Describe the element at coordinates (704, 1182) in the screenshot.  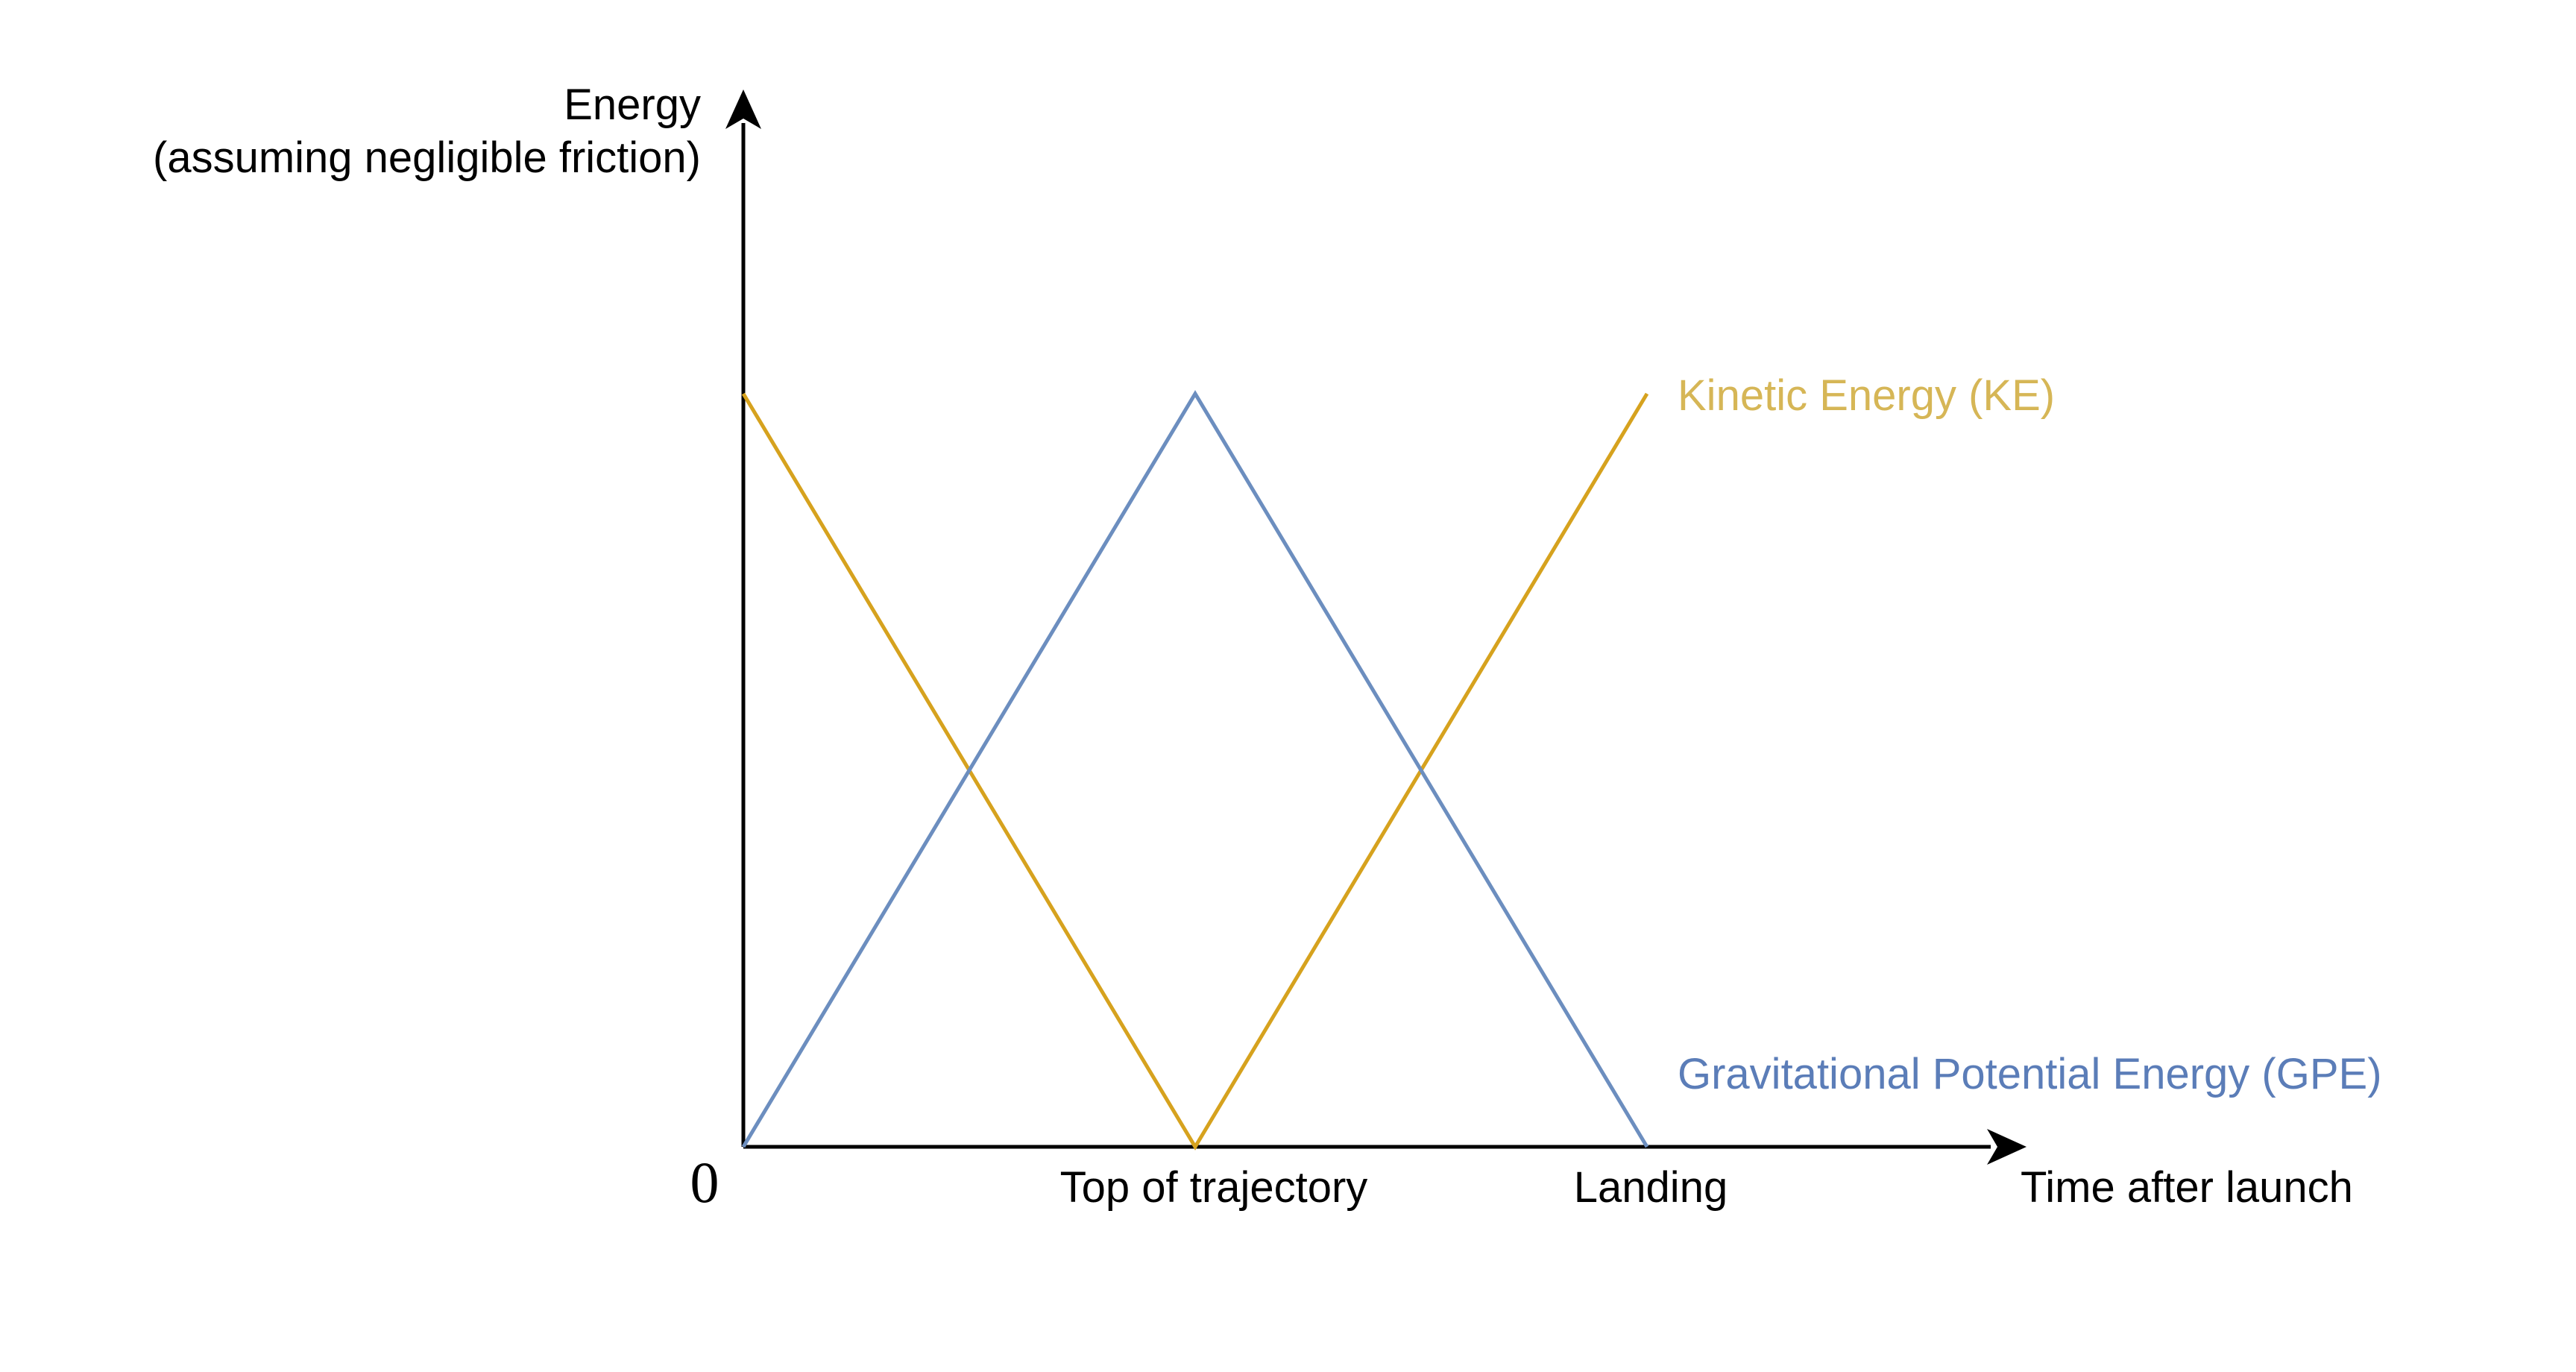
I see `origin-label: 0` at that location.